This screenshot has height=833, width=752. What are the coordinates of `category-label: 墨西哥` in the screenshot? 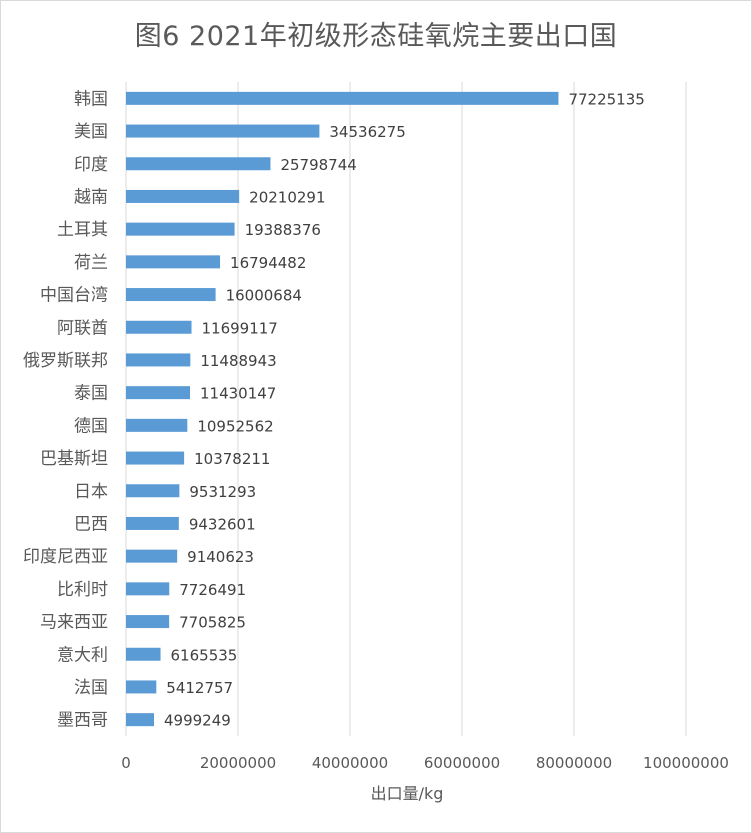 It's located at (82, 721).